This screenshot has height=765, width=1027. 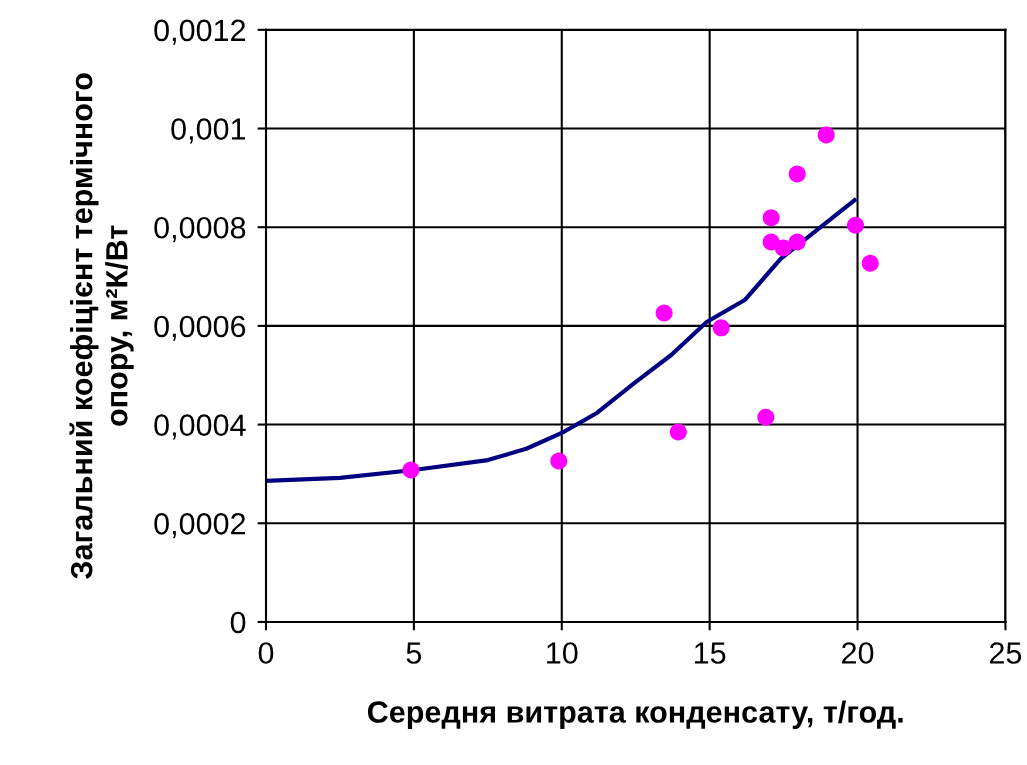 I want to click on x-tick-label: 10, so click(x=562, y=653).